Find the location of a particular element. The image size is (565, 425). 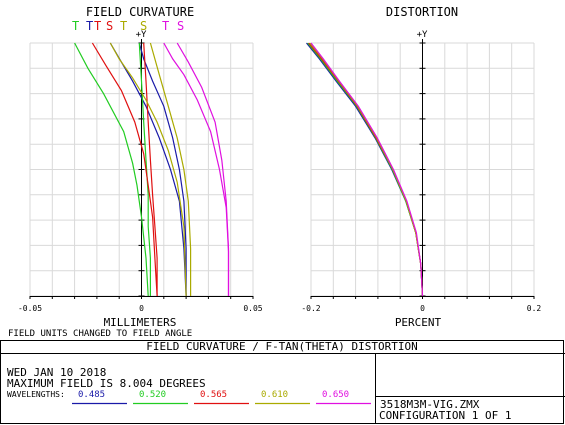

distortion-curves is located at coordinates (365, 169).